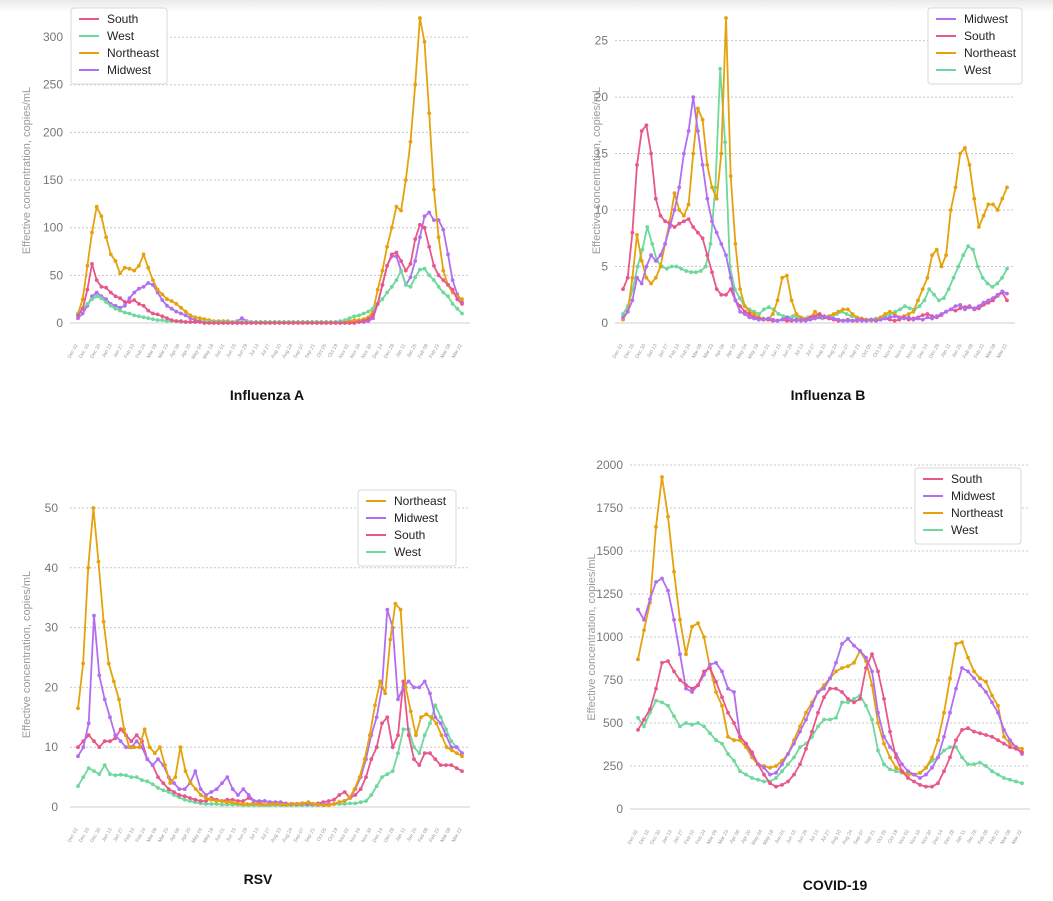  I want to click on x-tick-label: Mar 23, so click(723, 837).